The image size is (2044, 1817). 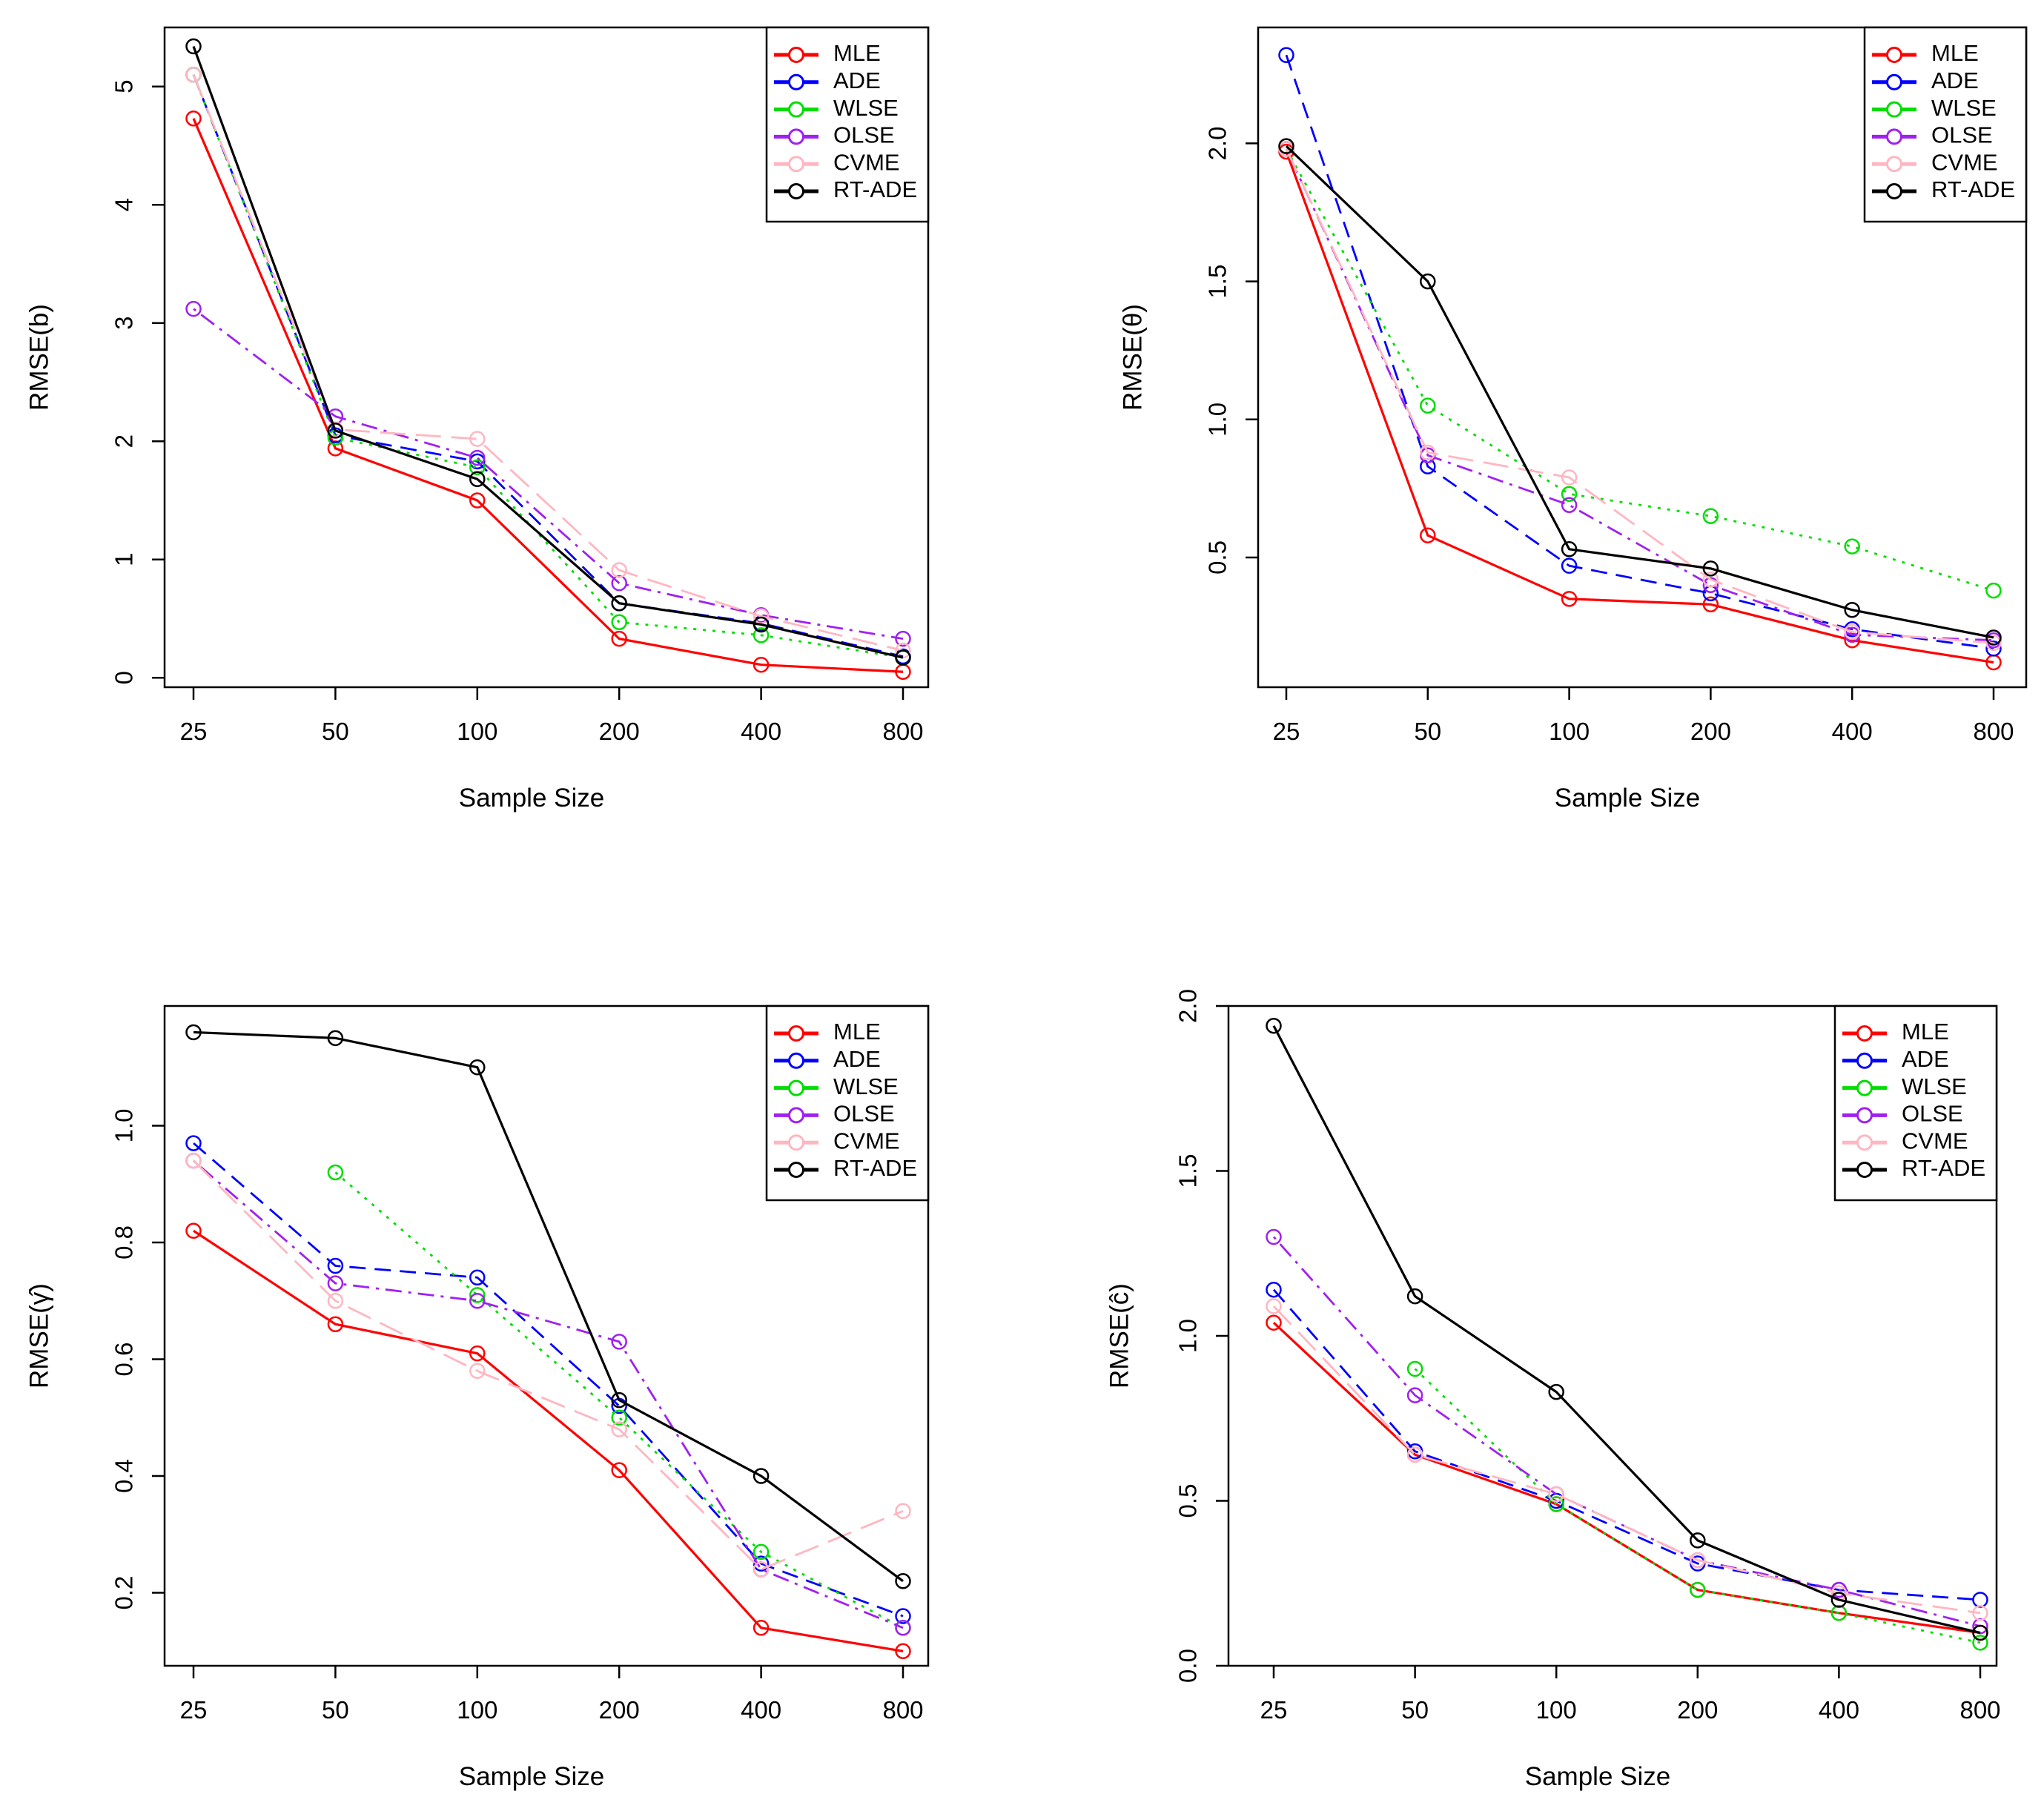 What do you see at coordinates (866, 1086) in the screenshot?
I see `legend-entry-label: WLSE` at bounding box center [866, 1086].